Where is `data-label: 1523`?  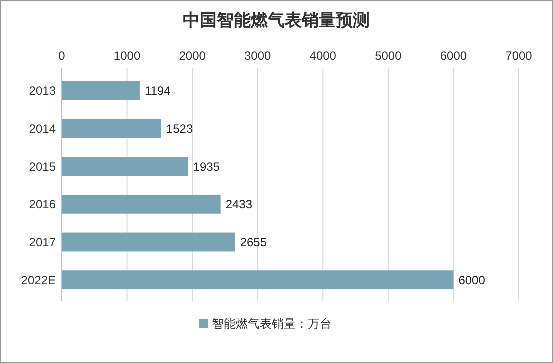
data-label: 1523 is located at coordinates (180, 129).